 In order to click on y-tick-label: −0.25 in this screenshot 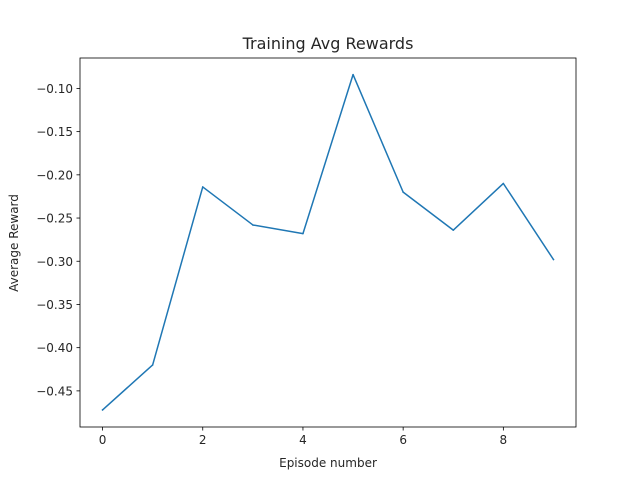, I will do `click(54, 219)`.